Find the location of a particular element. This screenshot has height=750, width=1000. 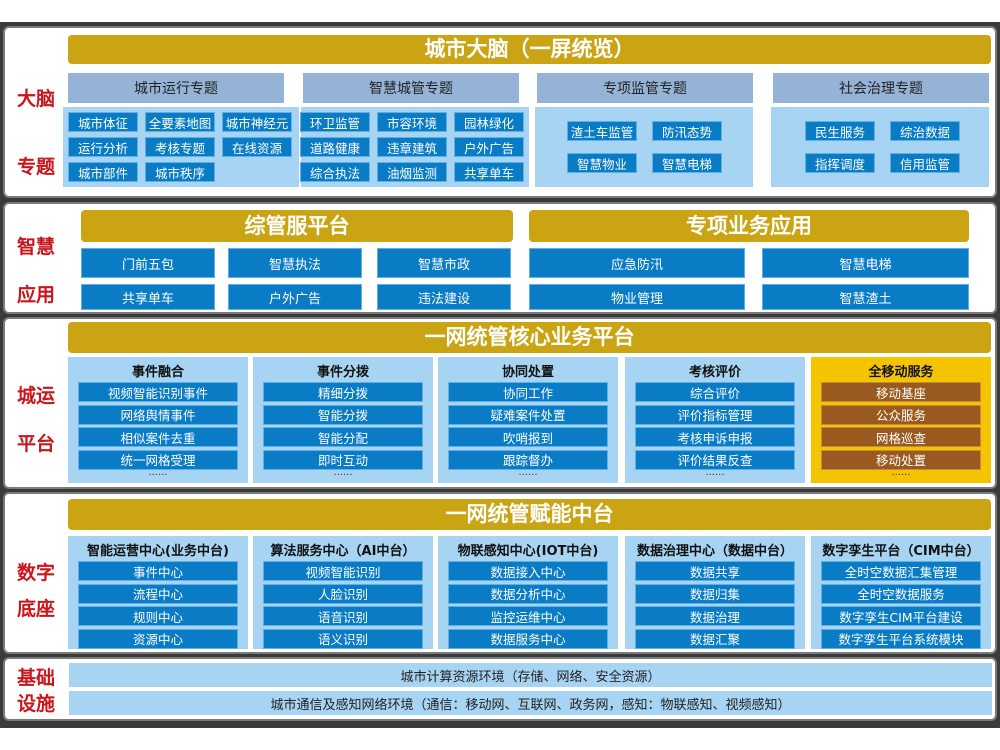

app-button: 物业管理 is located at coordinates (637, 297).